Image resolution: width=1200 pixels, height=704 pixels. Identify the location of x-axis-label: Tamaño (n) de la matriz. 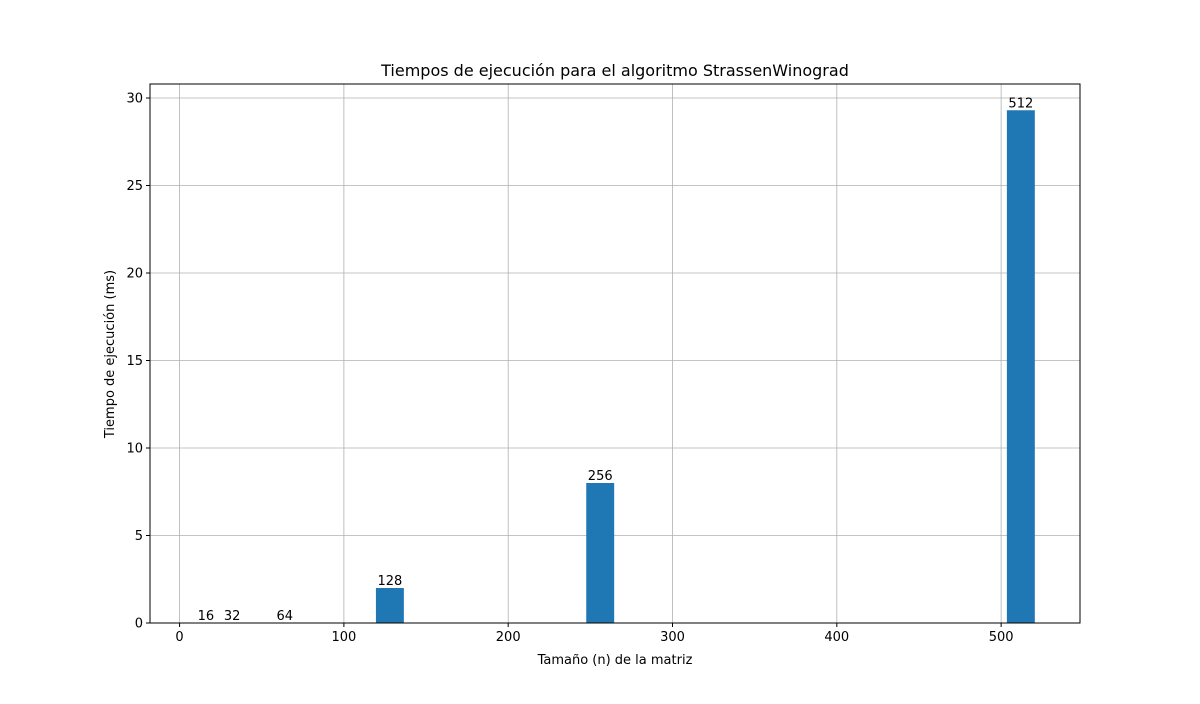
(615, 660).